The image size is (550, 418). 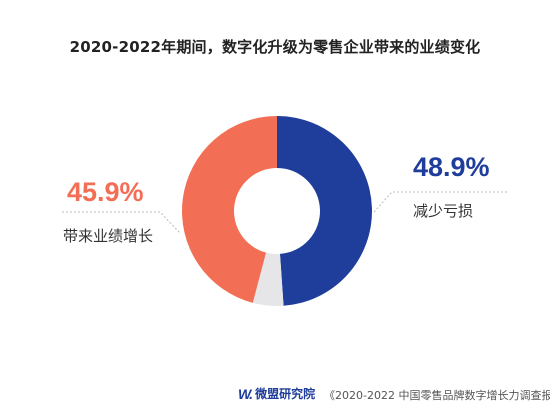 What do you see at coordinates (325, 211) in the screenshot?
I see `slice-reduce-loss` at bounding box center [325, 211].